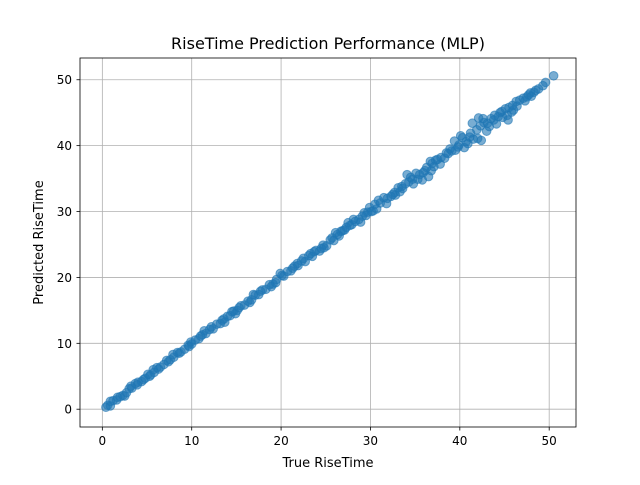 This screenshot has height=485, width=640. I want to click on x-axis-label: True RiseTime, so click(328, 463).